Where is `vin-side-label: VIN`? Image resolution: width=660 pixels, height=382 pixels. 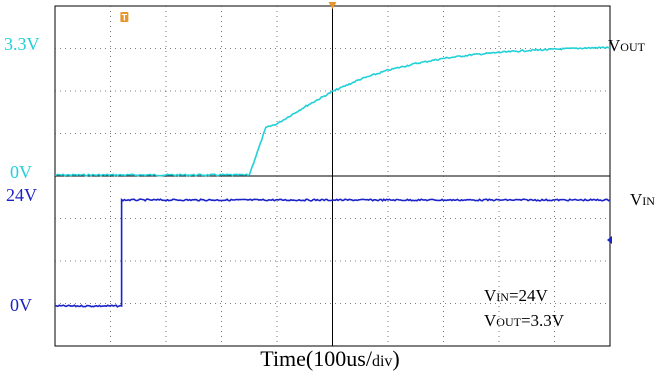
vin-side-label: VIN is located at coordinates (642, 199).